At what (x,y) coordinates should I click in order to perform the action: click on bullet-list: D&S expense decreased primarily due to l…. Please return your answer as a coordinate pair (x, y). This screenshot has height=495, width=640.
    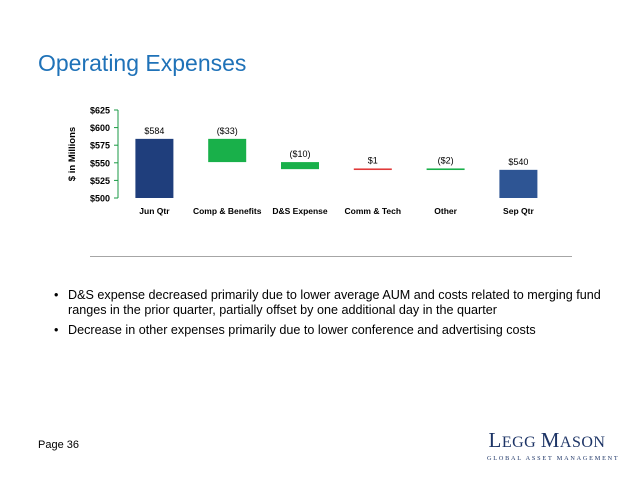
    Looking at the image, I should click on (332, 315).